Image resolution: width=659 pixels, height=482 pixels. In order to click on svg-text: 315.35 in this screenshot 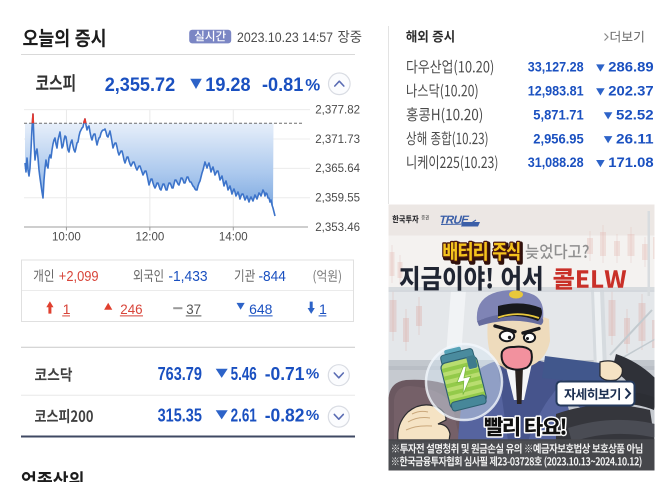, I will do `click(180, 416)`.